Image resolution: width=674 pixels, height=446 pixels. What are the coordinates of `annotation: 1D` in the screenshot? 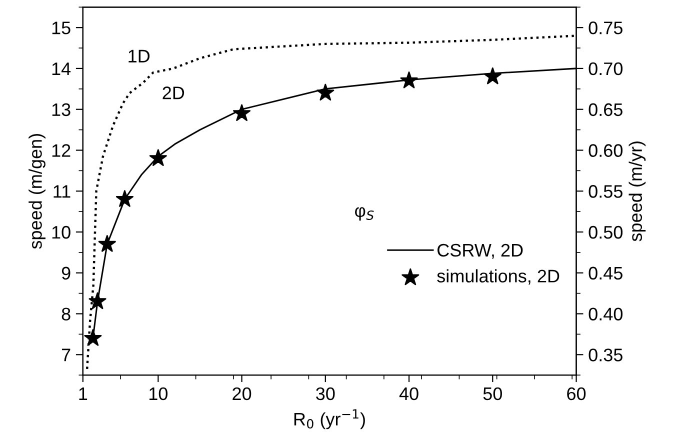 It's located at (139, 56).